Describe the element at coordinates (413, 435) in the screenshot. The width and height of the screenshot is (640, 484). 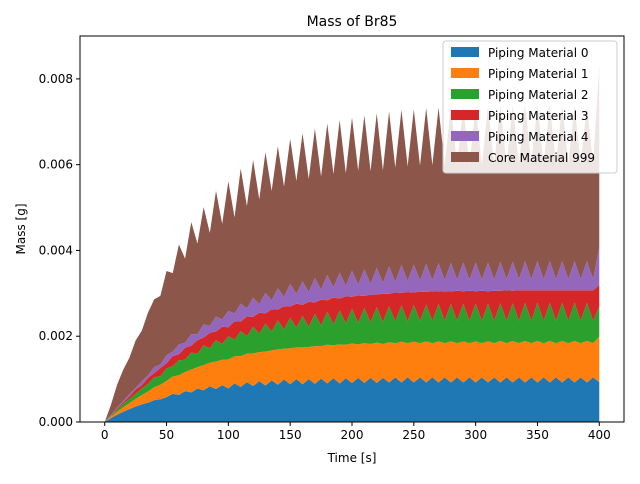
I see `x-tick-label: 250` at that location.